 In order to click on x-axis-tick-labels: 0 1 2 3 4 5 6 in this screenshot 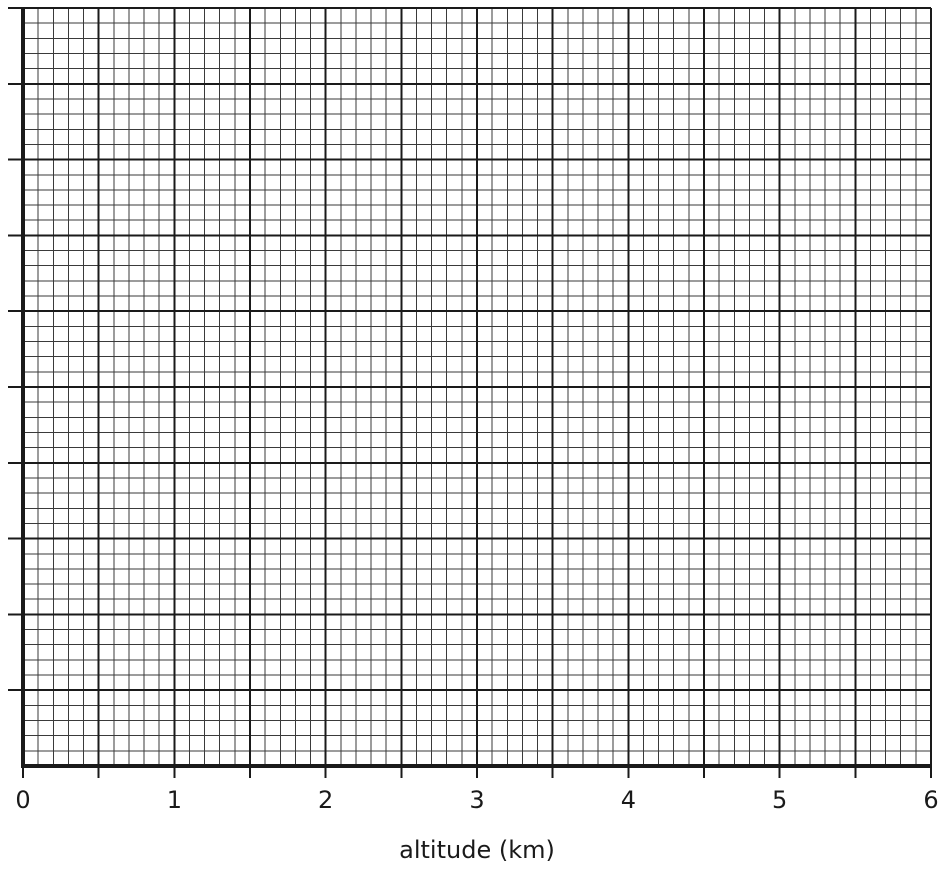, I will do `click(476, 800)`.